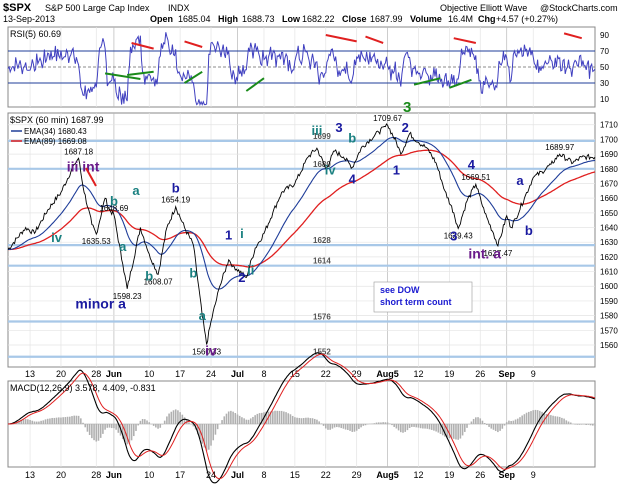 The image size is (640, 485). Describe the element at coordinates (318, 19) in the screenshot. I see `low-value: 1682.22` at that location.